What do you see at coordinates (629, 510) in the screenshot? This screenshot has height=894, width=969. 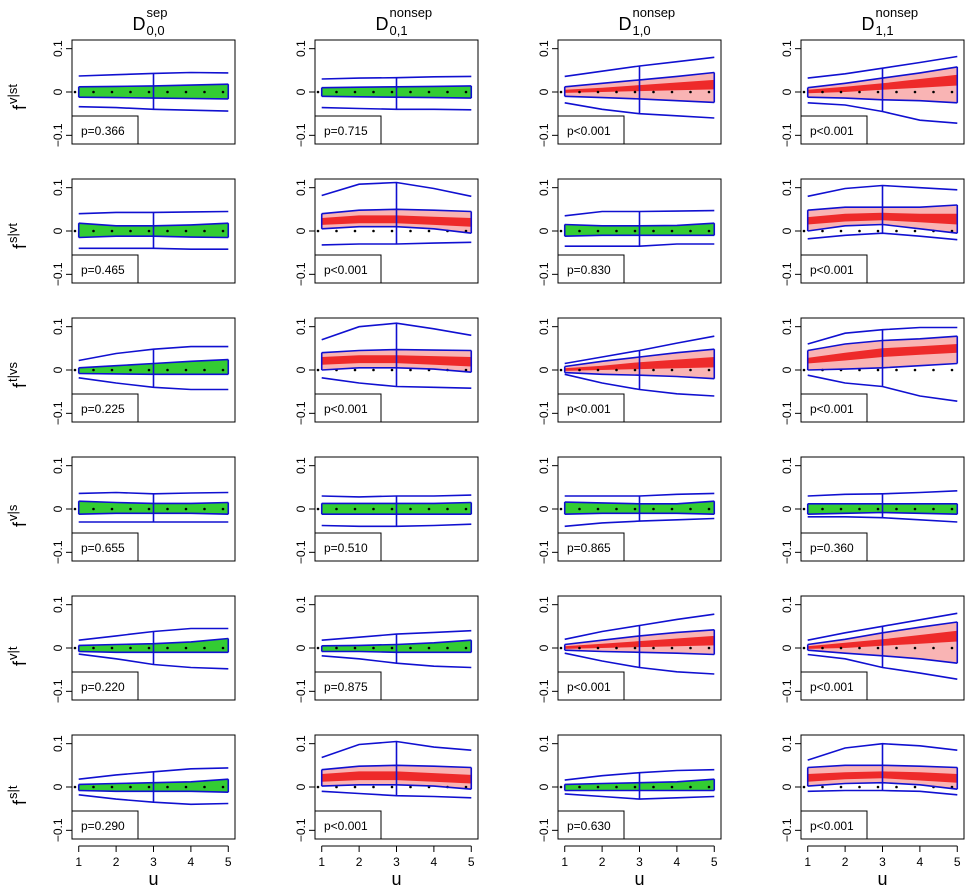 I see `panel: p=0.865 −0.1 0 0.1` at bounding box center [629, 510].